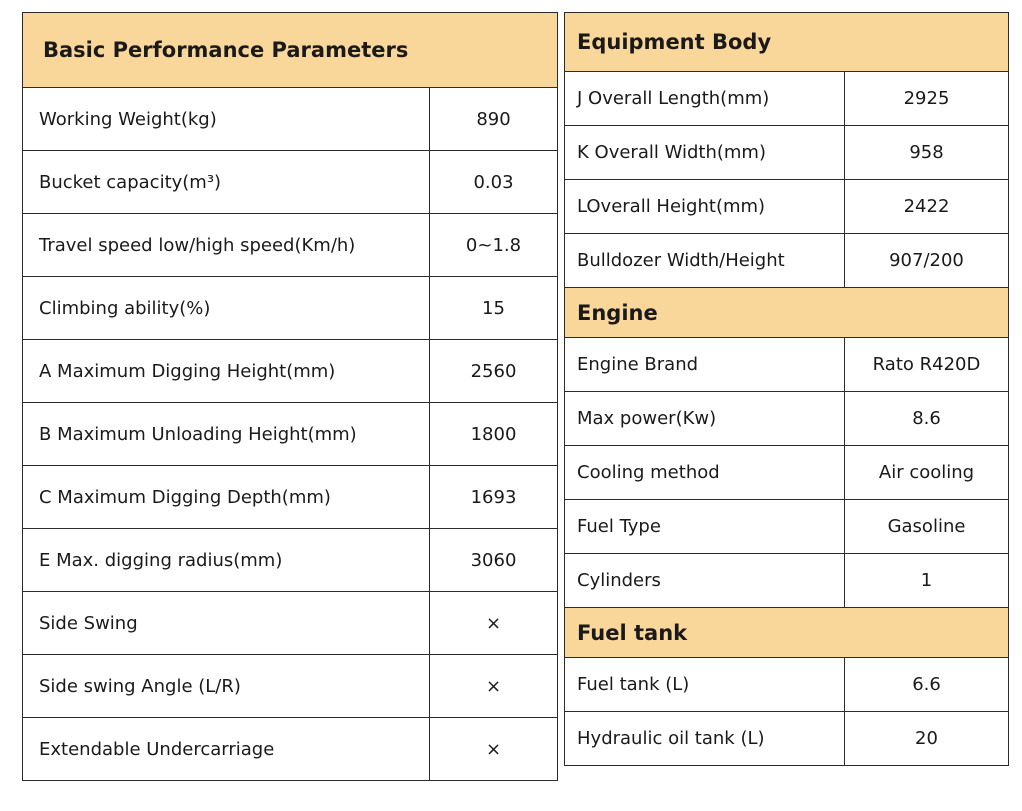 The height and width of the screenshot is (811, 1022). Describe the element at coordinates (926, 580) in the screenshot. I see `spec-value: 1` at that location.